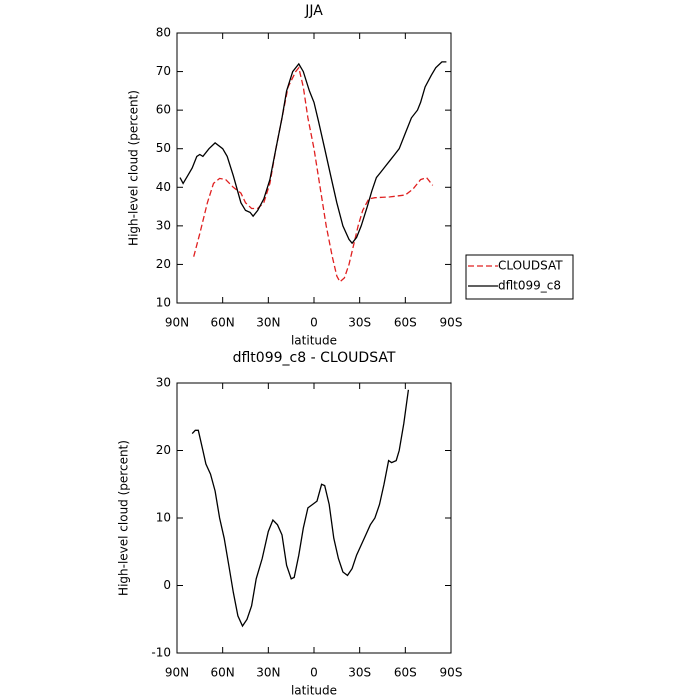  I want to click on y-tick-label: 0, so click(167, 585).